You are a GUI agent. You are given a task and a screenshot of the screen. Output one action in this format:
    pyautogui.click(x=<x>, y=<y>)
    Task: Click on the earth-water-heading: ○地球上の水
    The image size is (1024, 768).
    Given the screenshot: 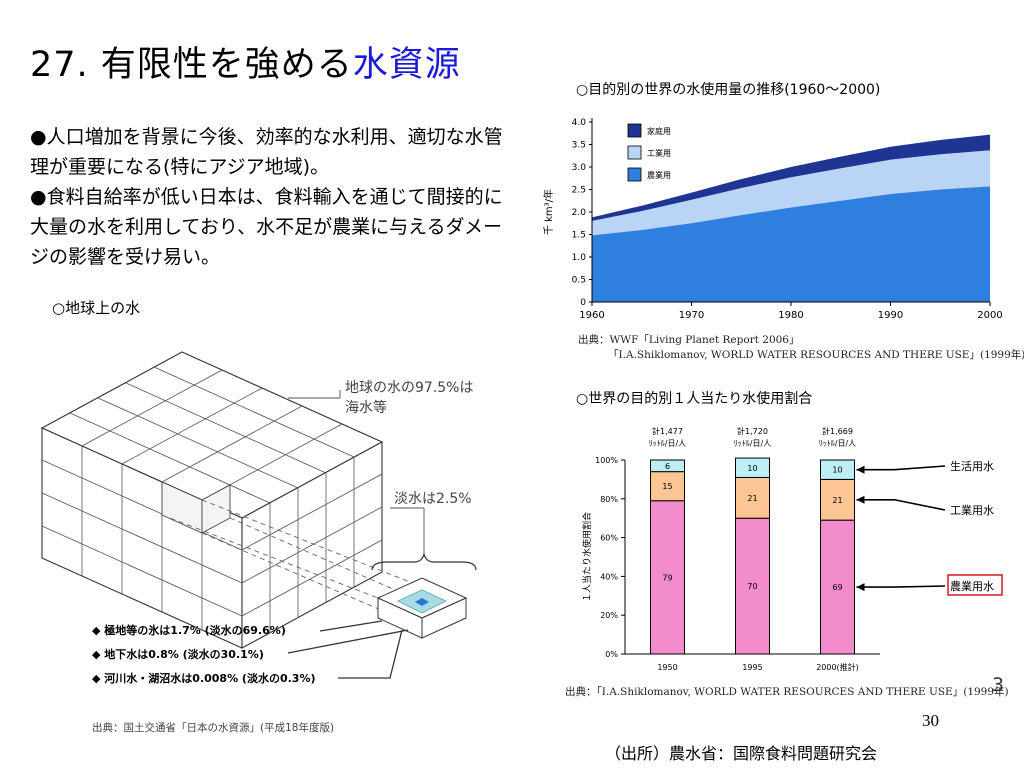 What is the action you would take?
    pyautogui.click(x=96, y=308)
    